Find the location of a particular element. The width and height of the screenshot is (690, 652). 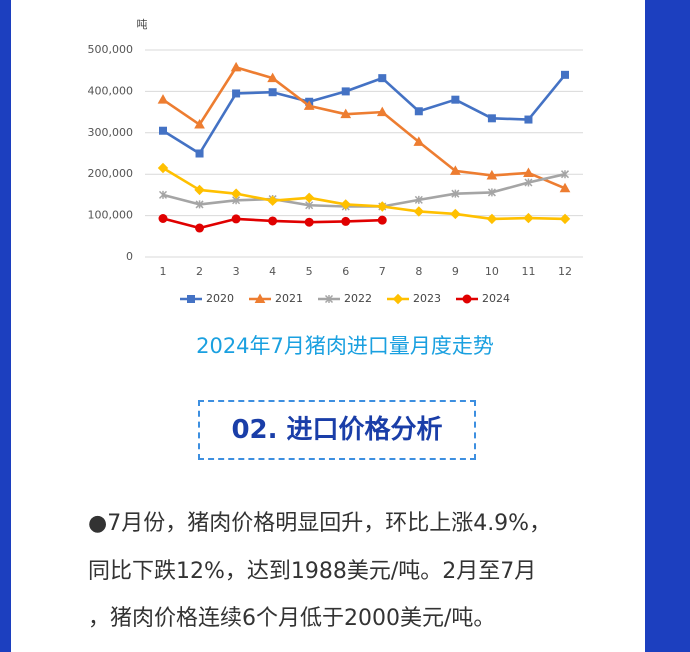

y-axis-label: 吨 is located at coordinates (142, 24).